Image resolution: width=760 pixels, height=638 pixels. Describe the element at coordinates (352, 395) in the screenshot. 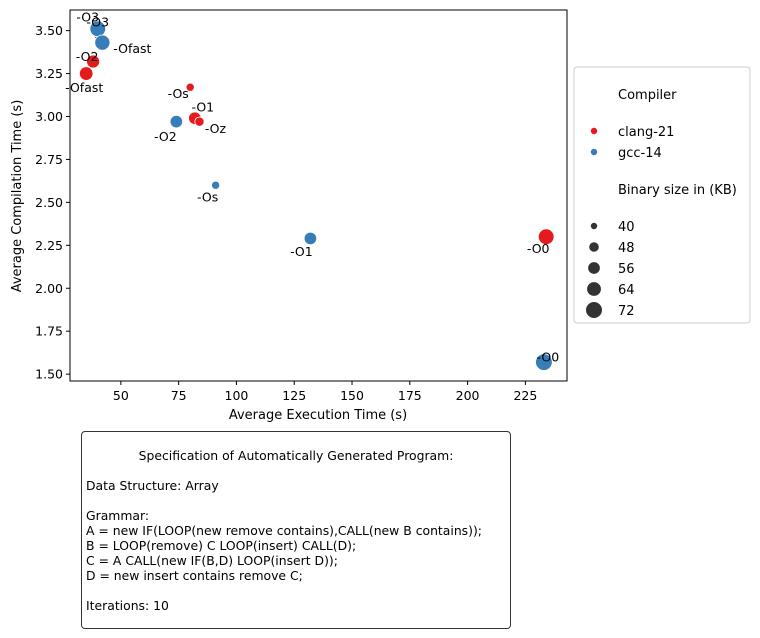

I see `x-tick-label: 150` at that location.